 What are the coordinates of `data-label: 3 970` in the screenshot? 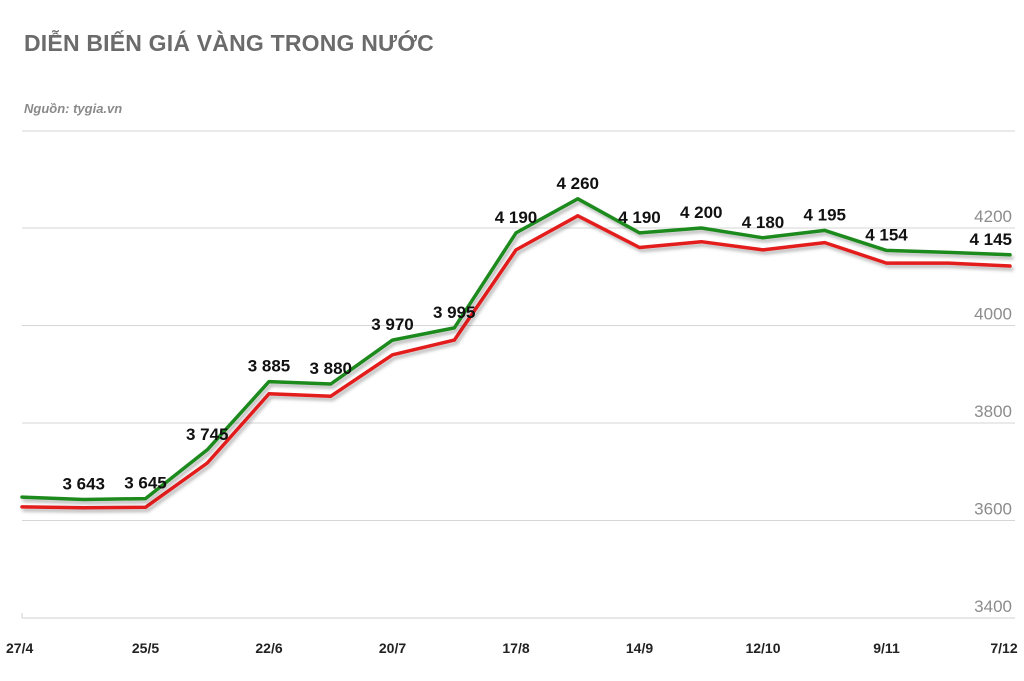 It's located at (392, 324).